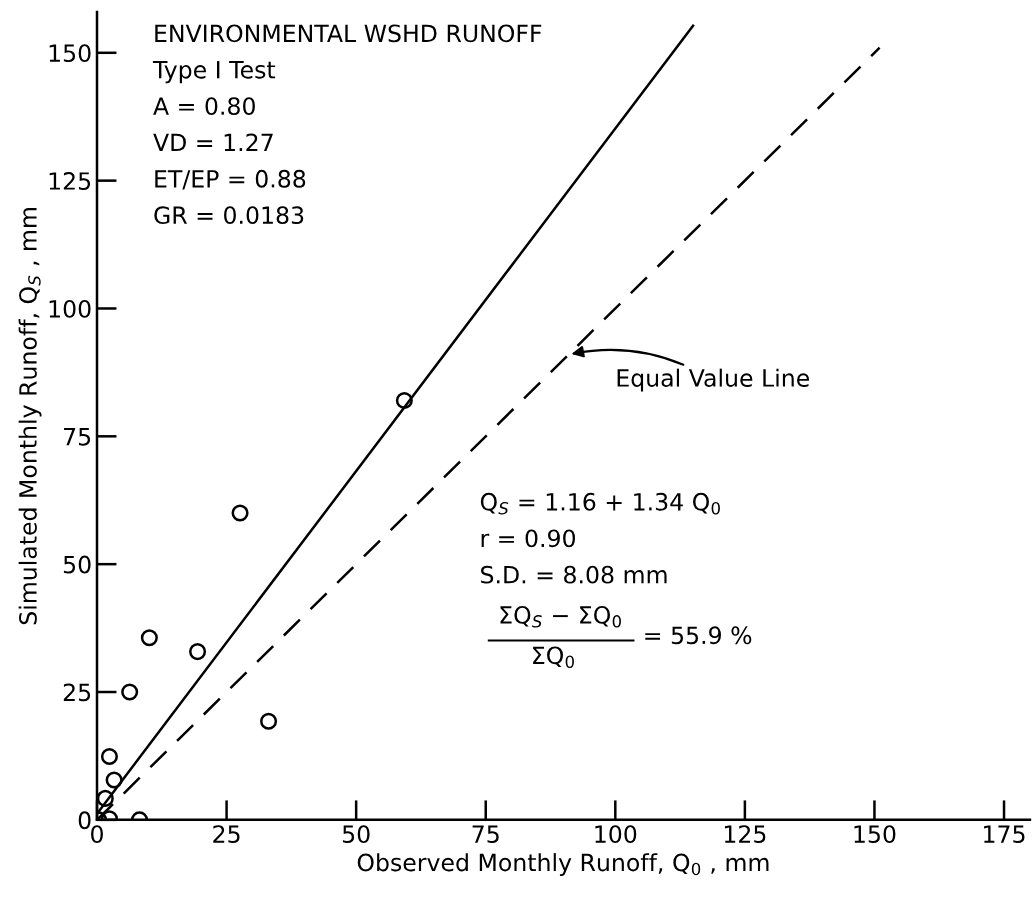 The image size is (1032, 914). Describe the element at coordinates (875, 834) in the screenshot. I see `x-tick-label: 150` at that location.